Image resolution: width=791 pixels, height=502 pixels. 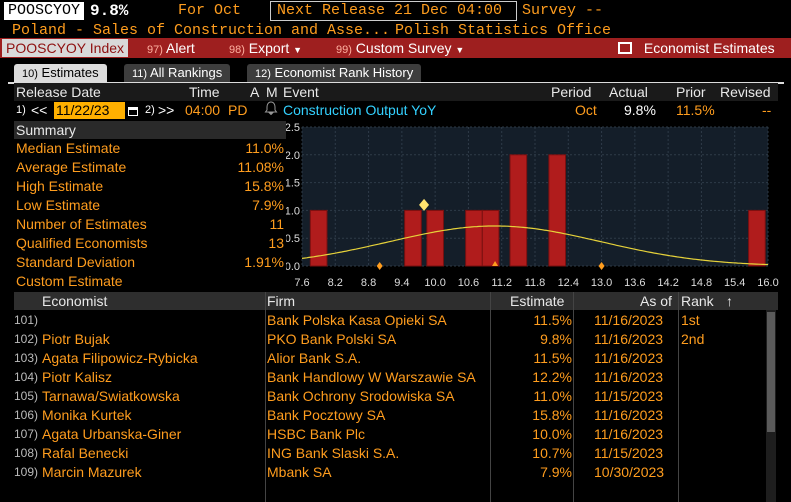 I want to click on release-revised: --, so click(x=767, y=110).